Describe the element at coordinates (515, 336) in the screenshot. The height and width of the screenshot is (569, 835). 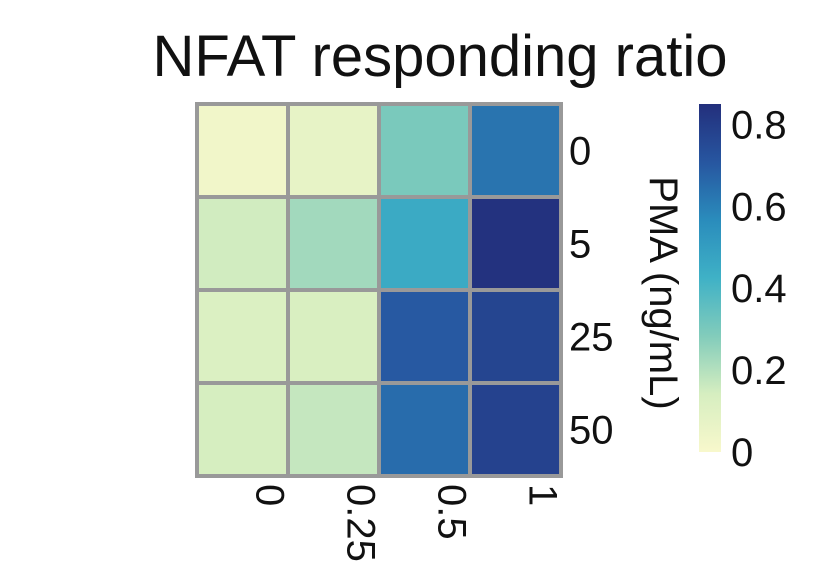
I see `heatmap-cell-r2-c3` at that location.